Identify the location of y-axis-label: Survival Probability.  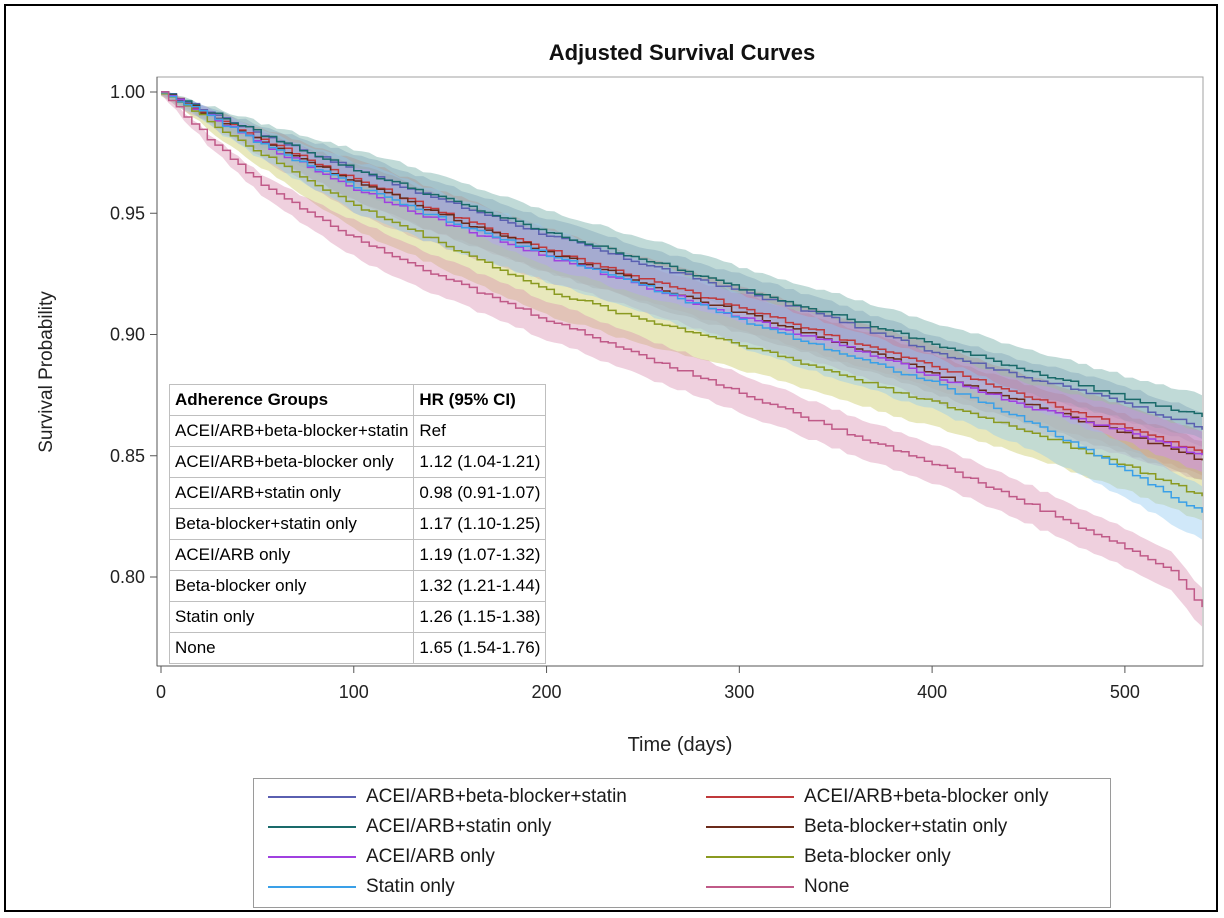
(46, 372).